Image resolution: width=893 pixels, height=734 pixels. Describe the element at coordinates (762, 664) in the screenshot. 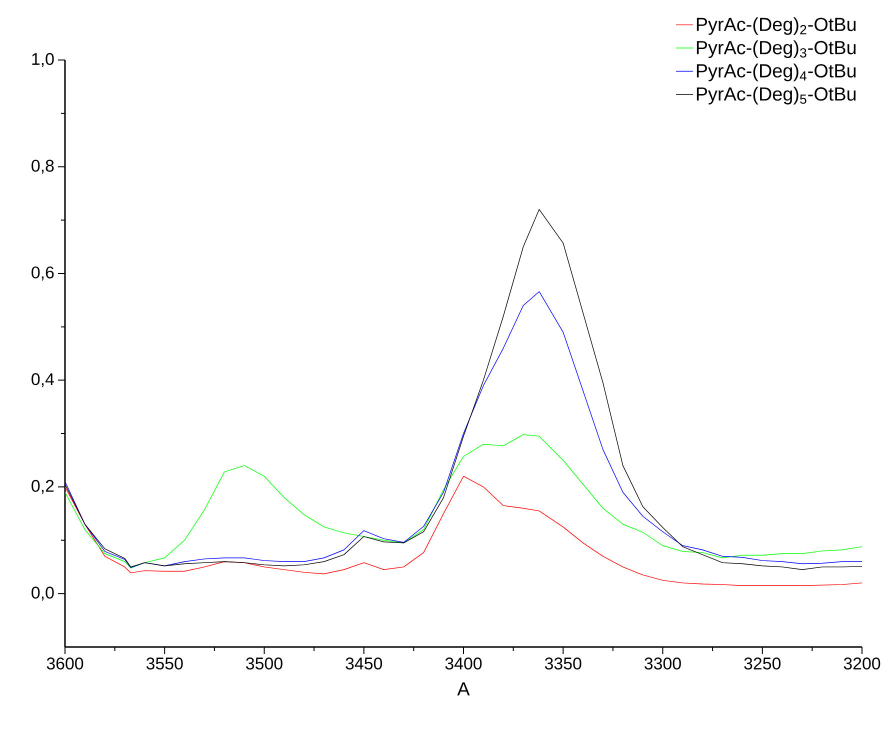

I see `x-tick-label: 3250` at that location.